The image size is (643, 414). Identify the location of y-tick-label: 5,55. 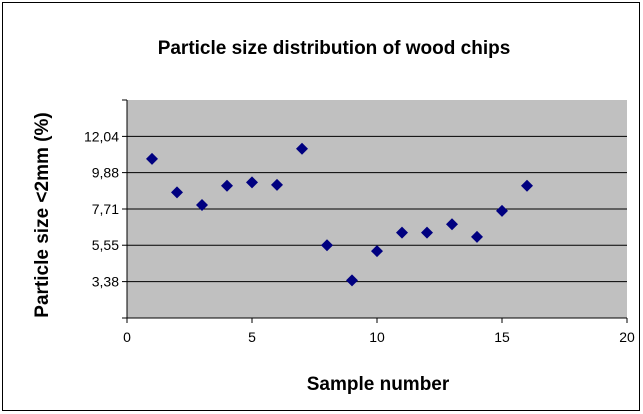
(105, 245).